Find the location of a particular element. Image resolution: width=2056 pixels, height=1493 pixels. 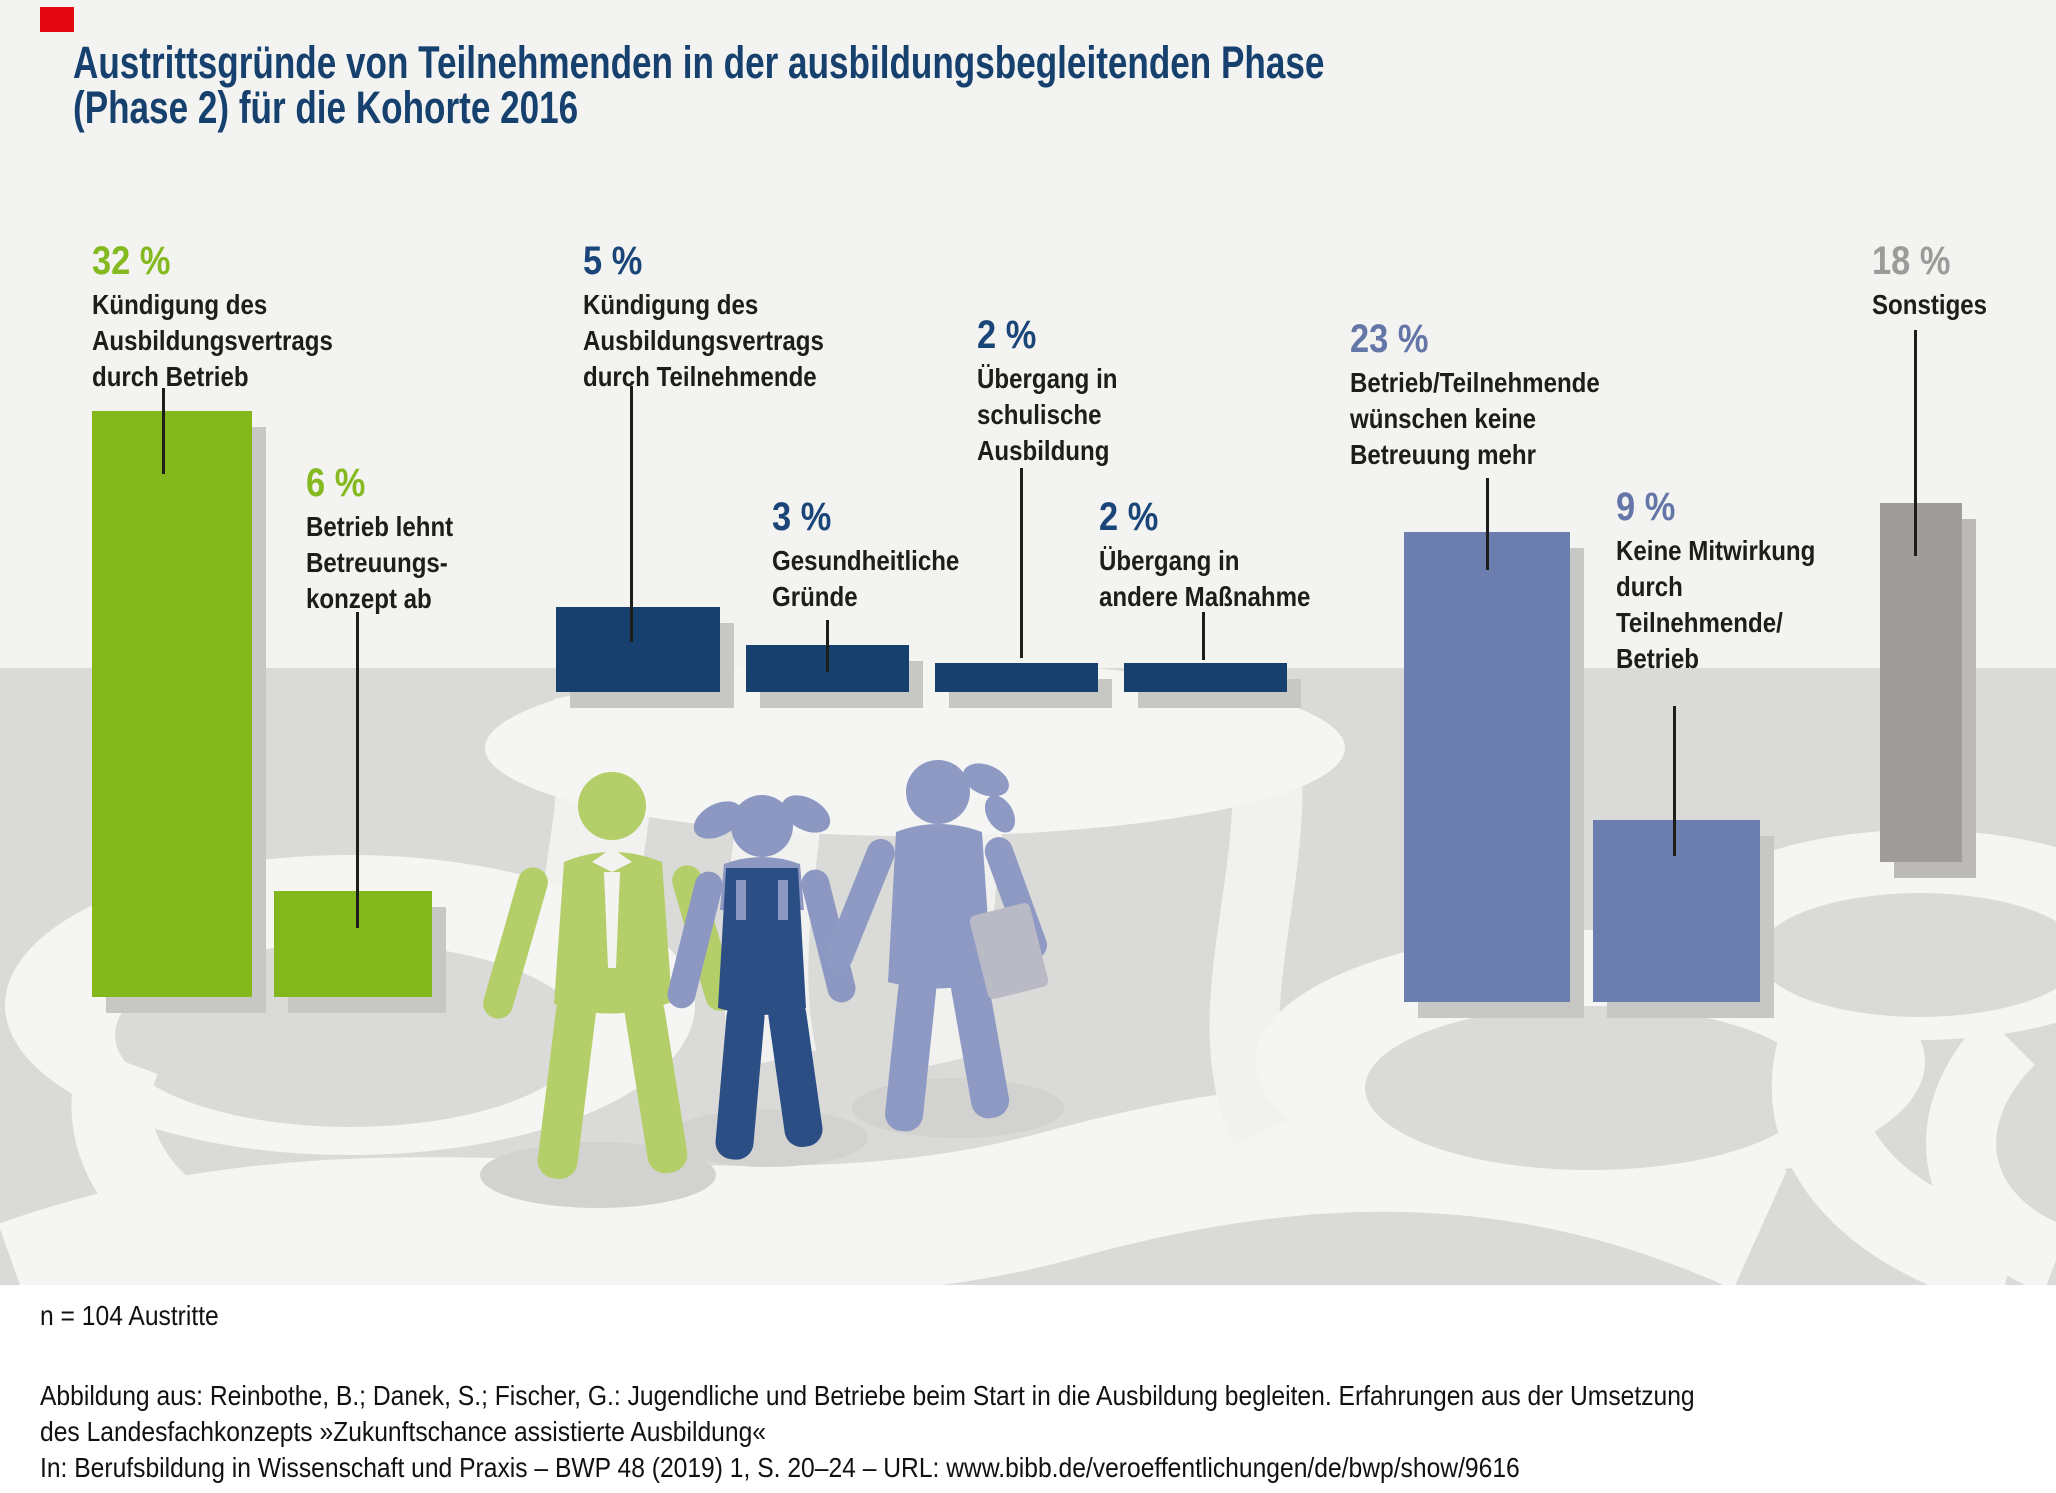

red-square-logo is located at coordinates (57, 19).